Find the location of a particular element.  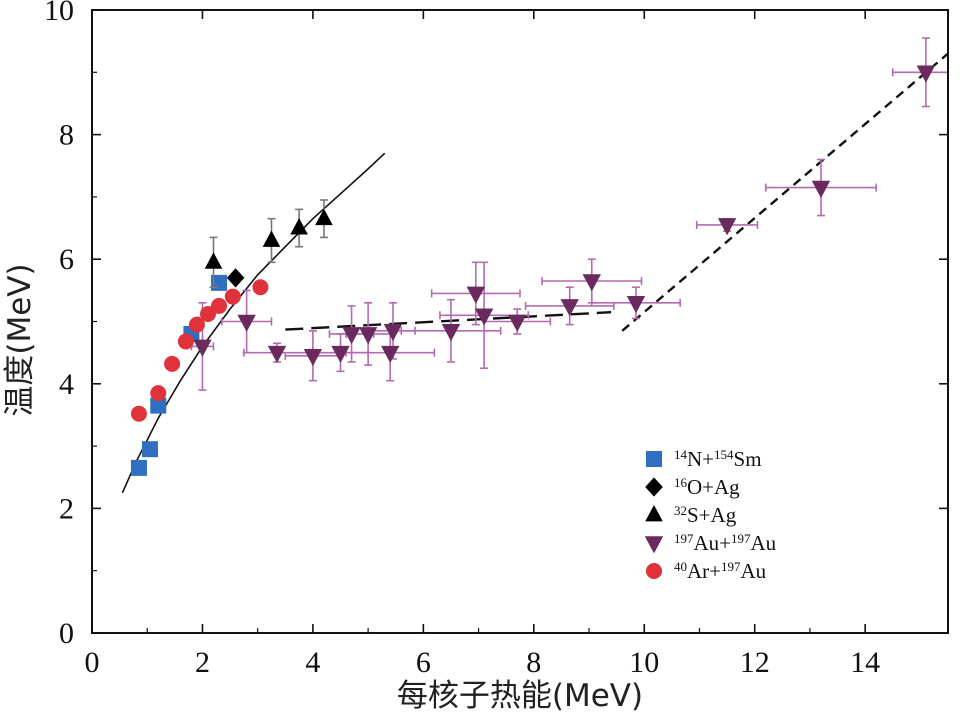

legend-label-superscript: 14 is located at coordinates (681, 454).